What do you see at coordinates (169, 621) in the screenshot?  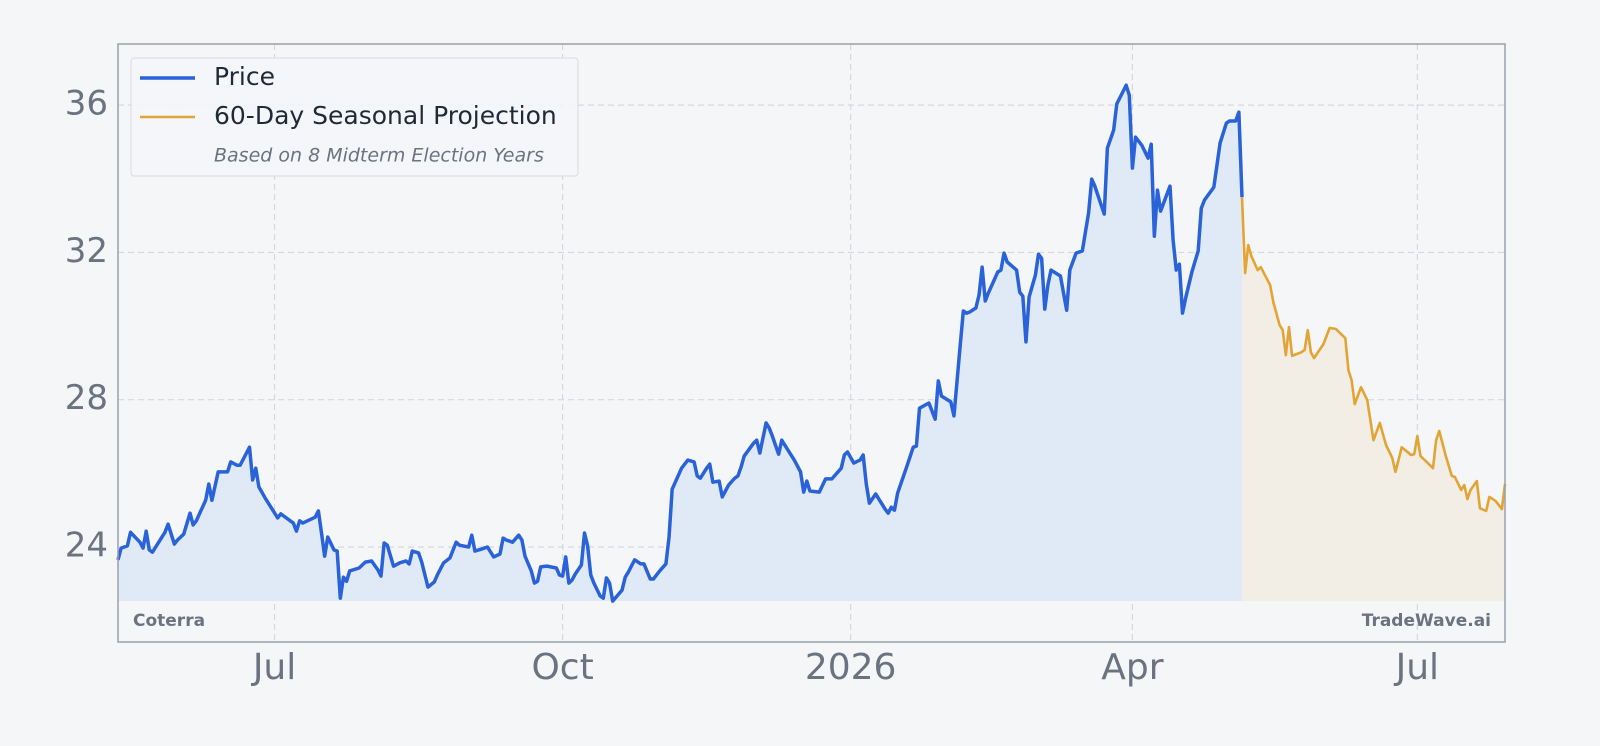 I see `watermark-left: Coterra` at bounding box center [169, 621].